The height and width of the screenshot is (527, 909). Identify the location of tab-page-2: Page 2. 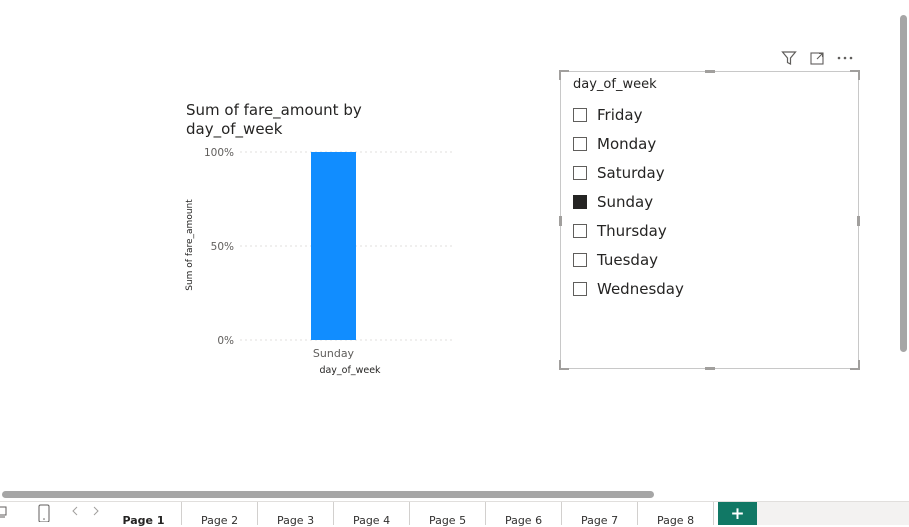
(220, 514).